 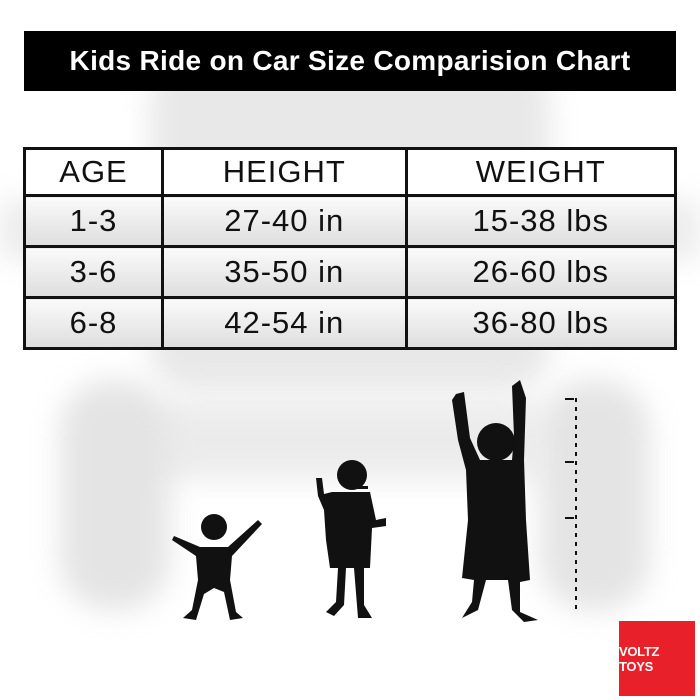 I want to click on cell-height: 35-50 in, so click(x=284, y=272).